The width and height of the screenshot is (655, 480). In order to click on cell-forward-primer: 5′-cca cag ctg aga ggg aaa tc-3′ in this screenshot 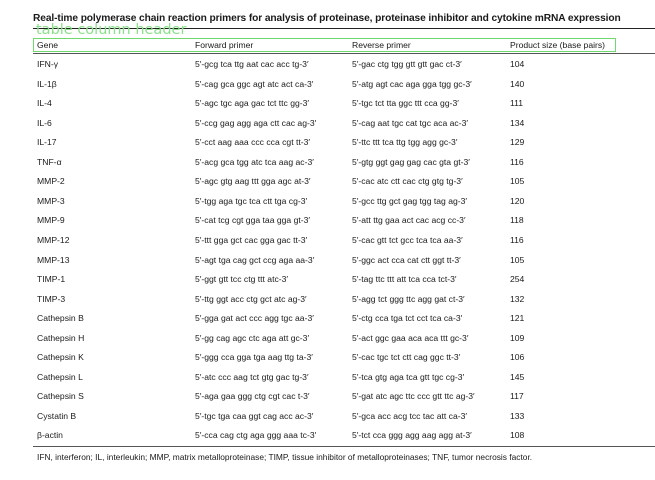, I will do `click(256, 435)`.